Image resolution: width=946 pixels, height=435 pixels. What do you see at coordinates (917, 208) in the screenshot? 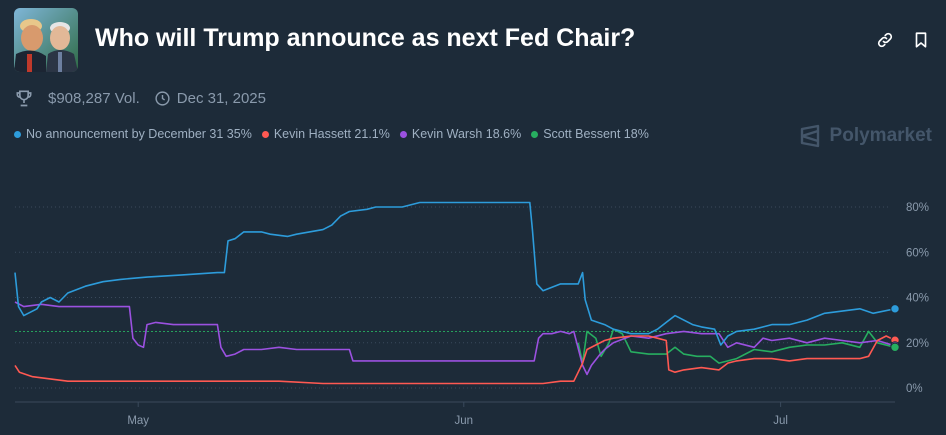
I see `y-tick-label: 80%` at bounding box center [917, 208].